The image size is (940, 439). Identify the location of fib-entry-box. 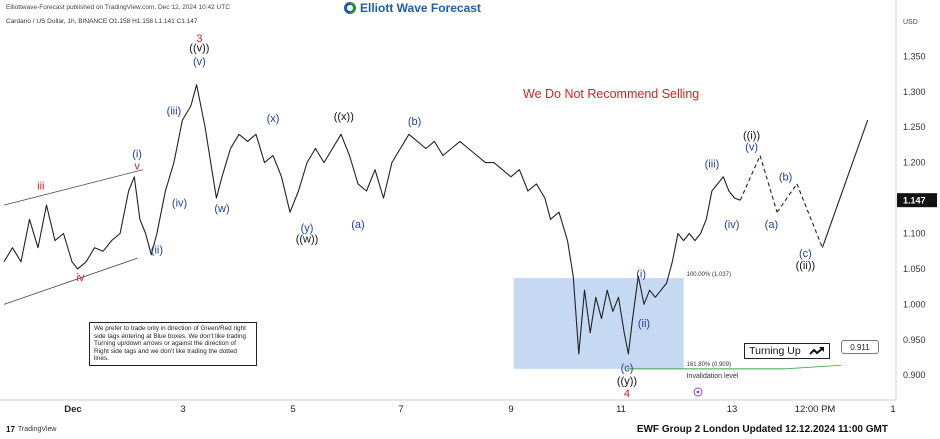
(598, 323).